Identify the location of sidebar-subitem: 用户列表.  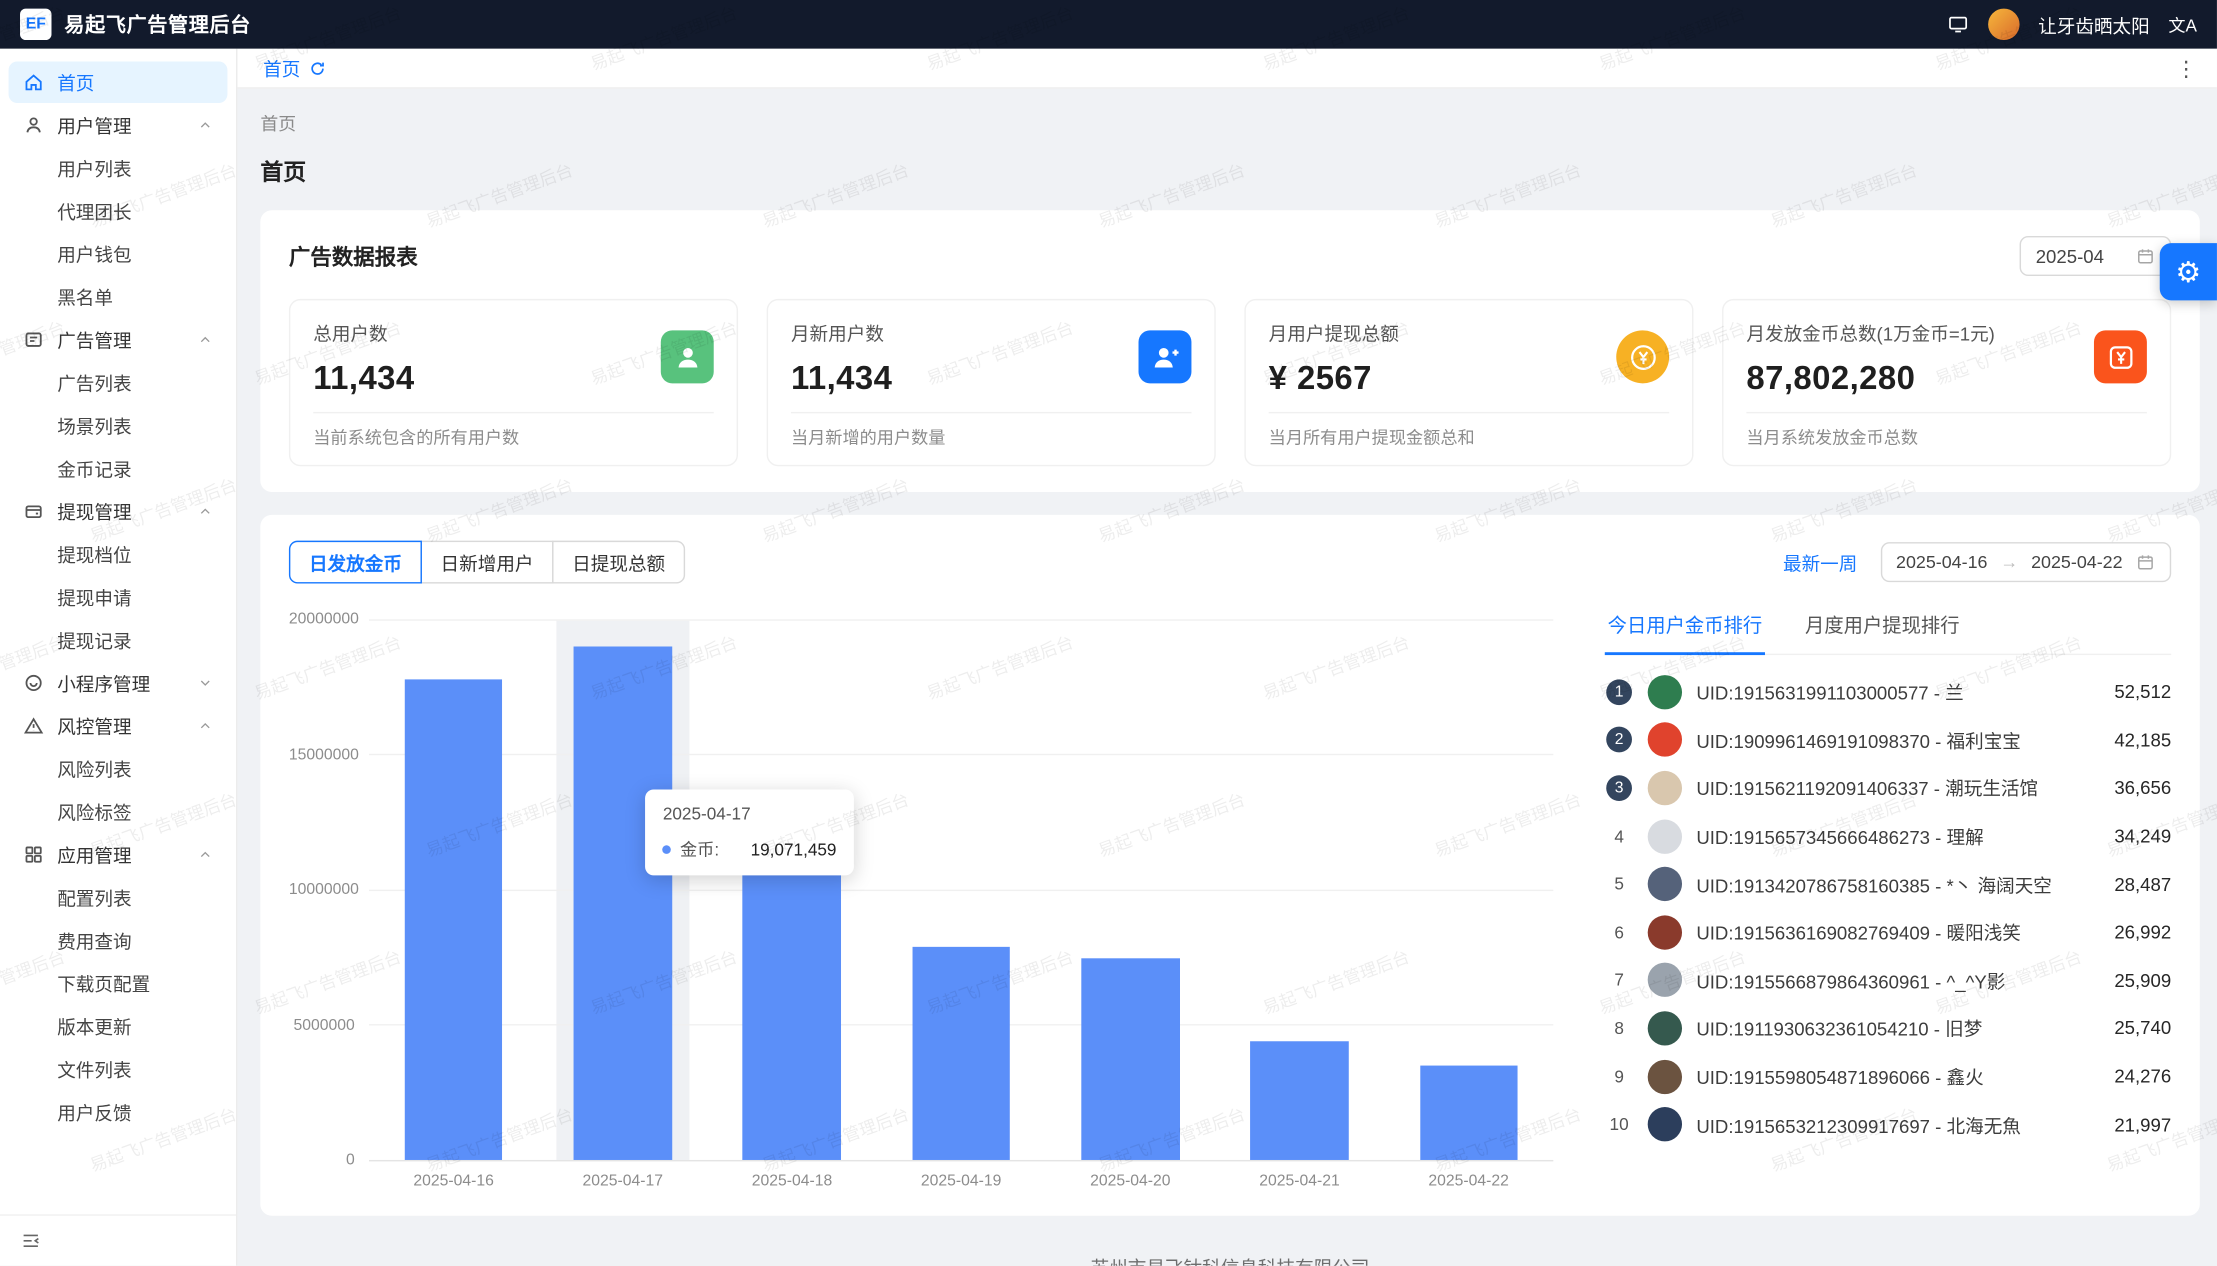
(118, 167).